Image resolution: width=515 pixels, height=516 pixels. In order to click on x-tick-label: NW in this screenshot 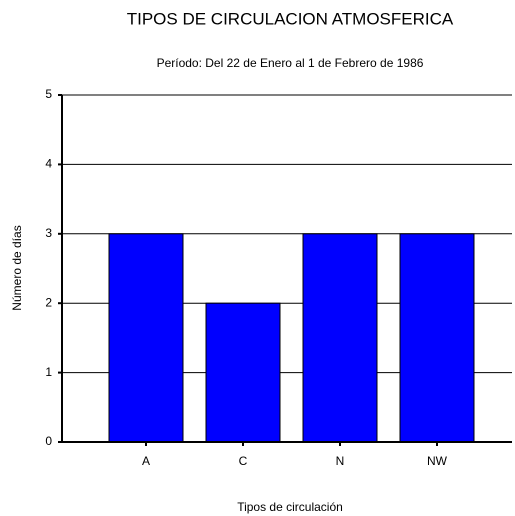, I will do `click(437, 461)`.